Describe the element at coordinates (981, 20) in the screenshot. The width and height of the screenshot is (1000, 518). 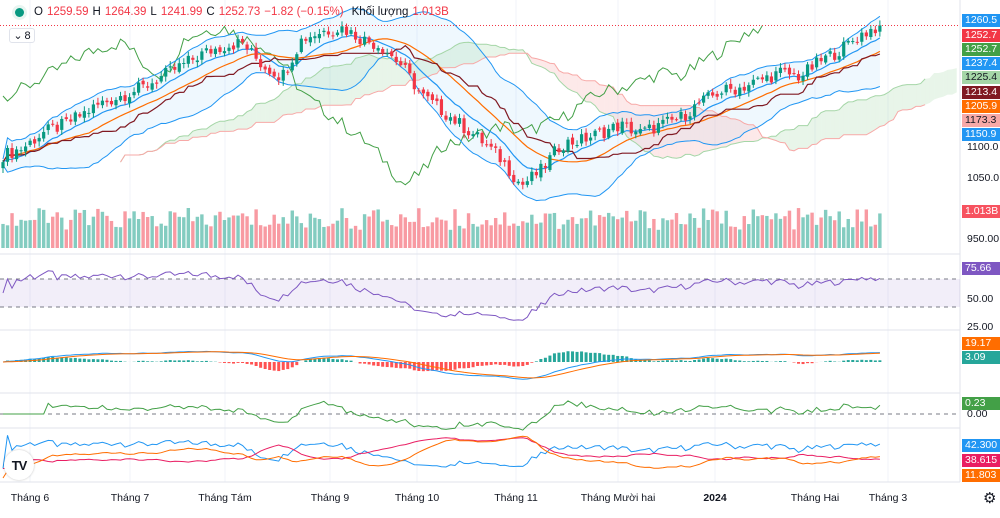
I see `price-tag: 1260.5` at that location.